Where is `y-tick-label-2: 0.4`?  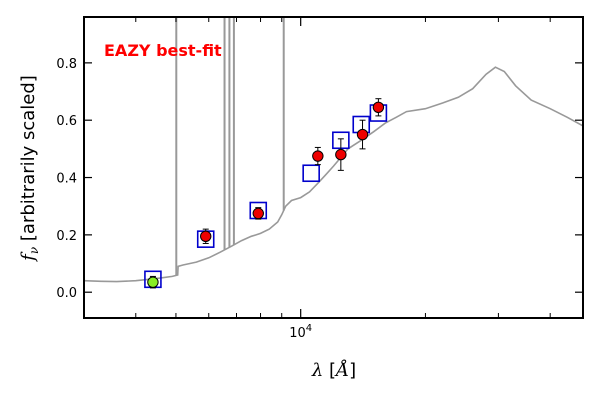
y-tick-label-2: 0.4 is located at coordinates (66, 179).